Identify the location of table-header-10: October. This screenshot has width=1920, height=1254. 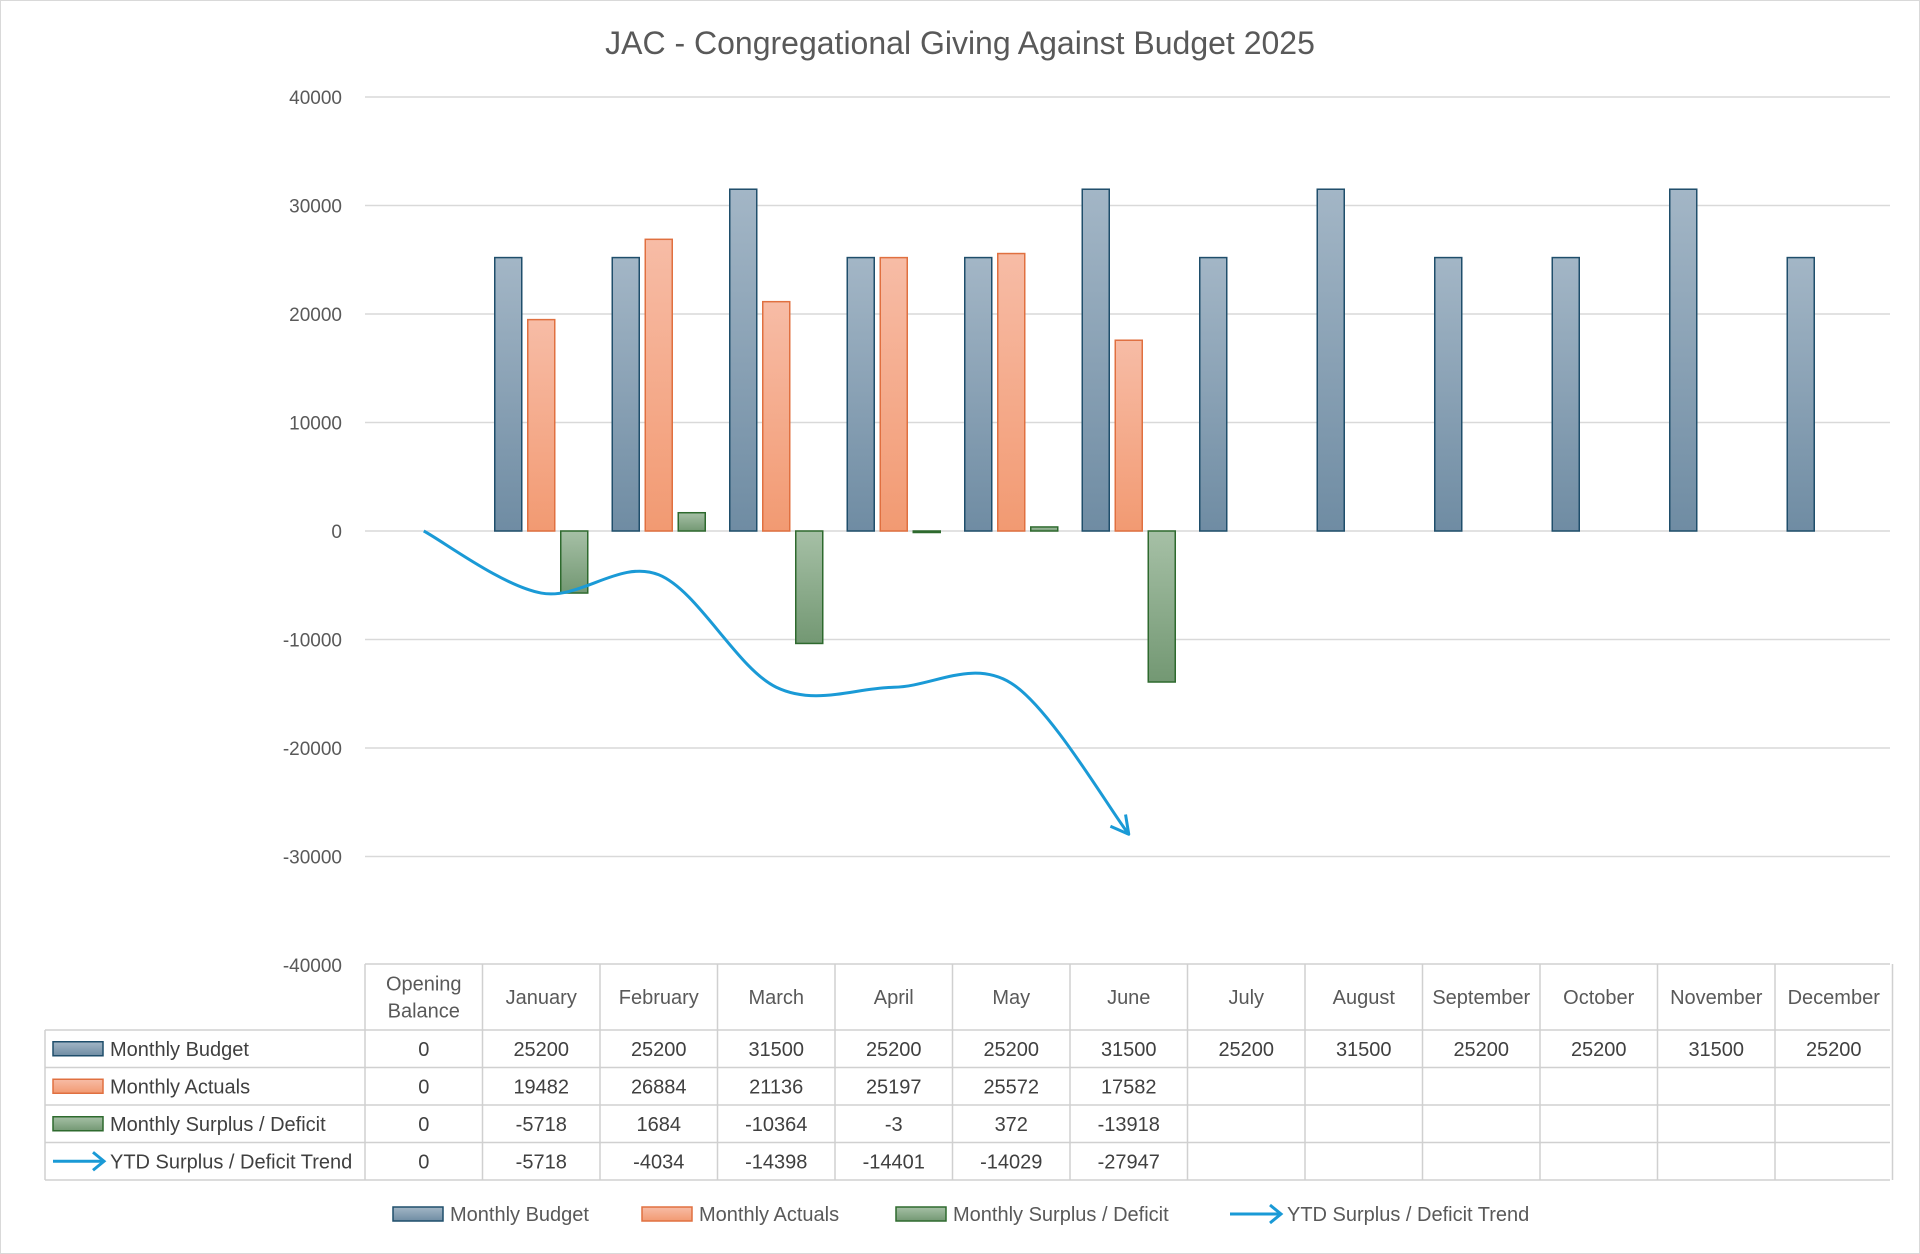
(1598, 998).